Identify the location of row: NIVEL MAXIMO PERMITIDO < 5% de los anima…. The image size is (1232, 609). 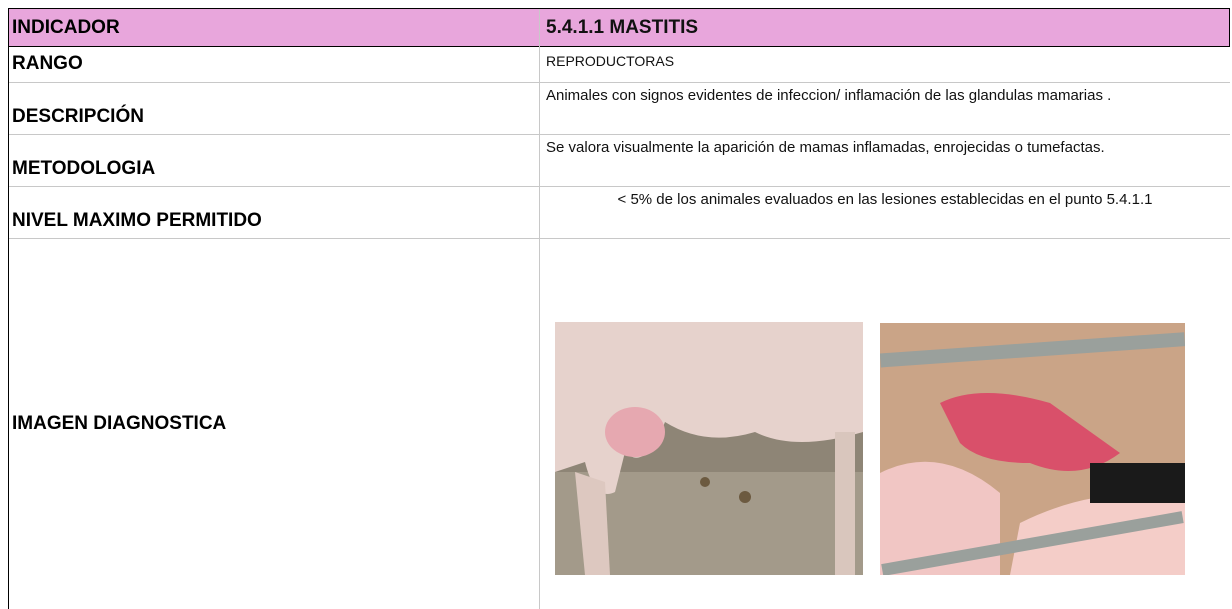
(619, 213).